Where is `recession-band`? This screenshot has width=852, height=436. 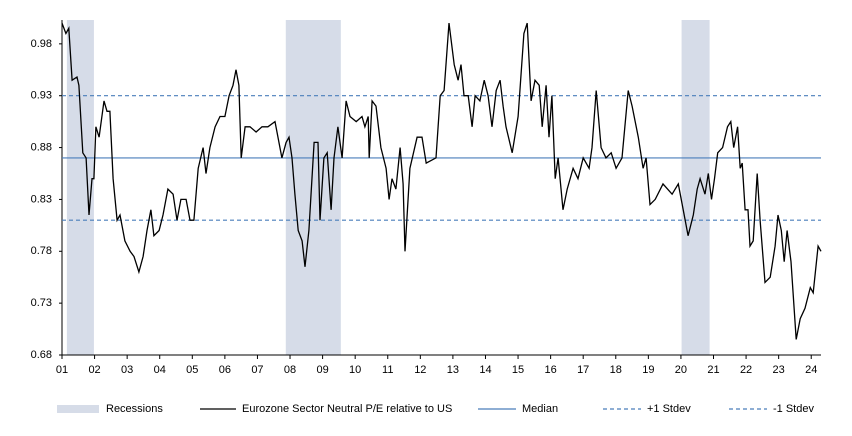
recession-band is located at coordinates (695, 187).